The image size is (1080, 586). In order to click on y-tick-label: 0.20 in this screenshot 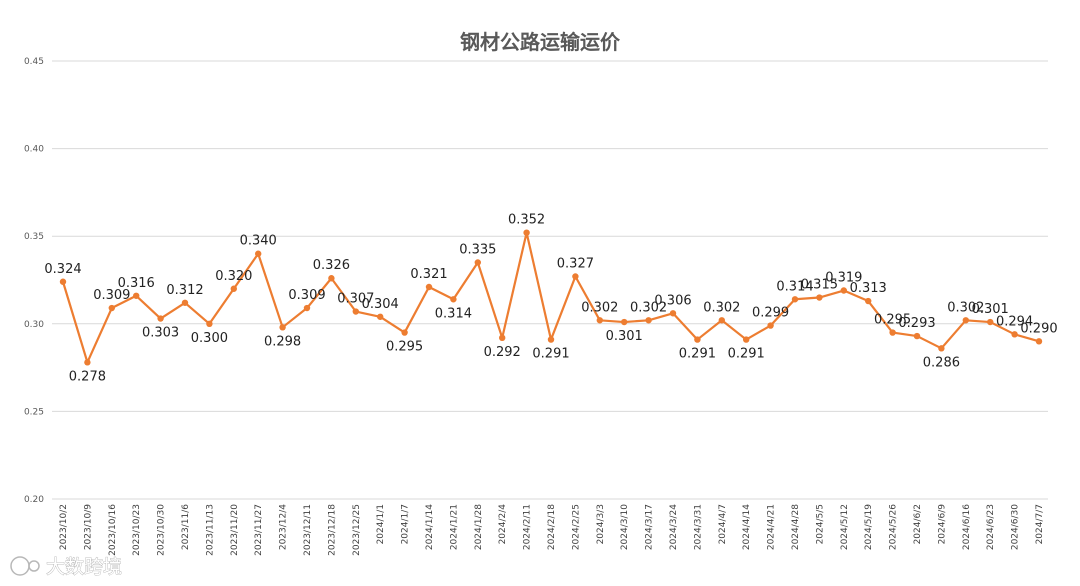, I will do `click(34, 500)`.